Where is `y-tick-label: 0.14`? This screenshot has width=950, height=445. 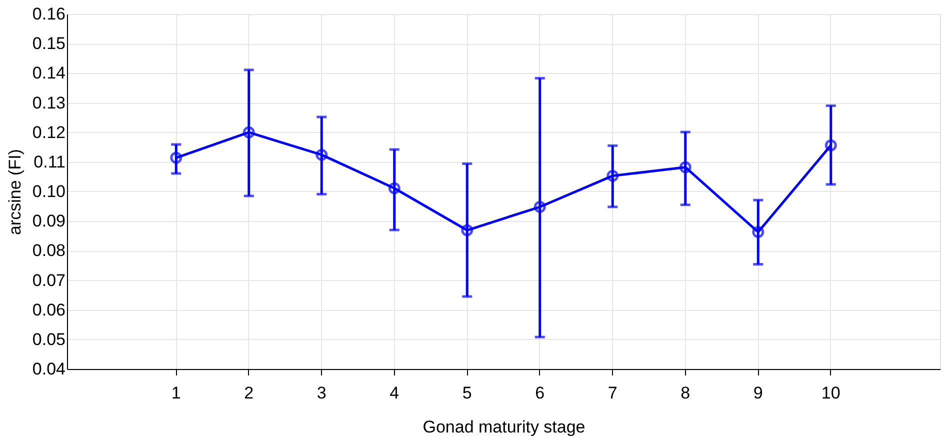 y-tick-label: 0.14 is located at coordinates (49, 73).